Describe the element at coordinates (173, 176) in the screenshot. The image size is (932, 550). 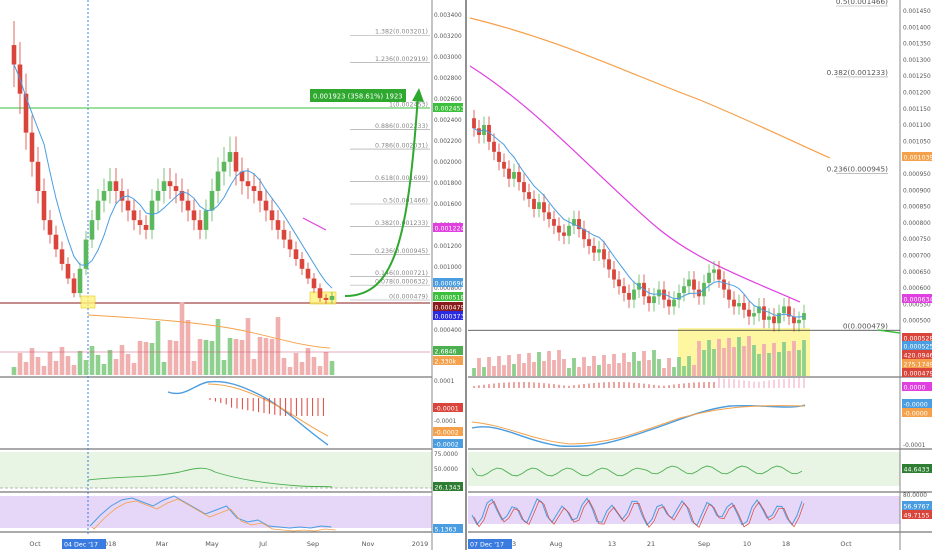
I see `left-ma-line` at that location.